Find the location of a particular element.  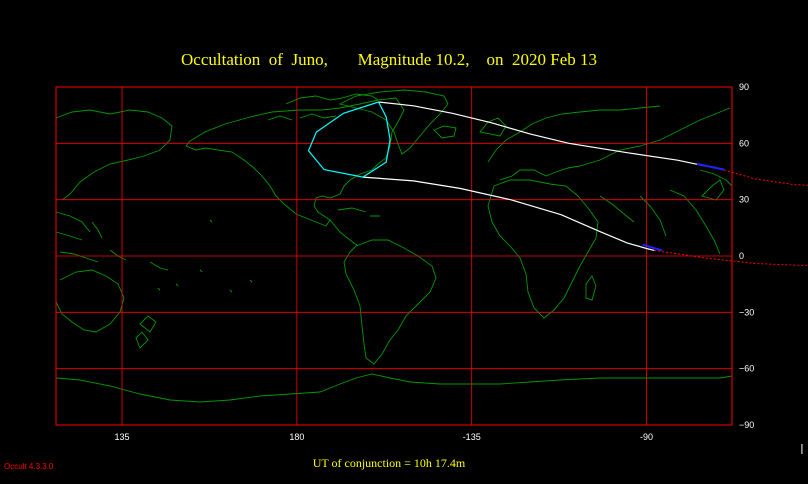

path-south-limit is located at coordinates (508, 213).